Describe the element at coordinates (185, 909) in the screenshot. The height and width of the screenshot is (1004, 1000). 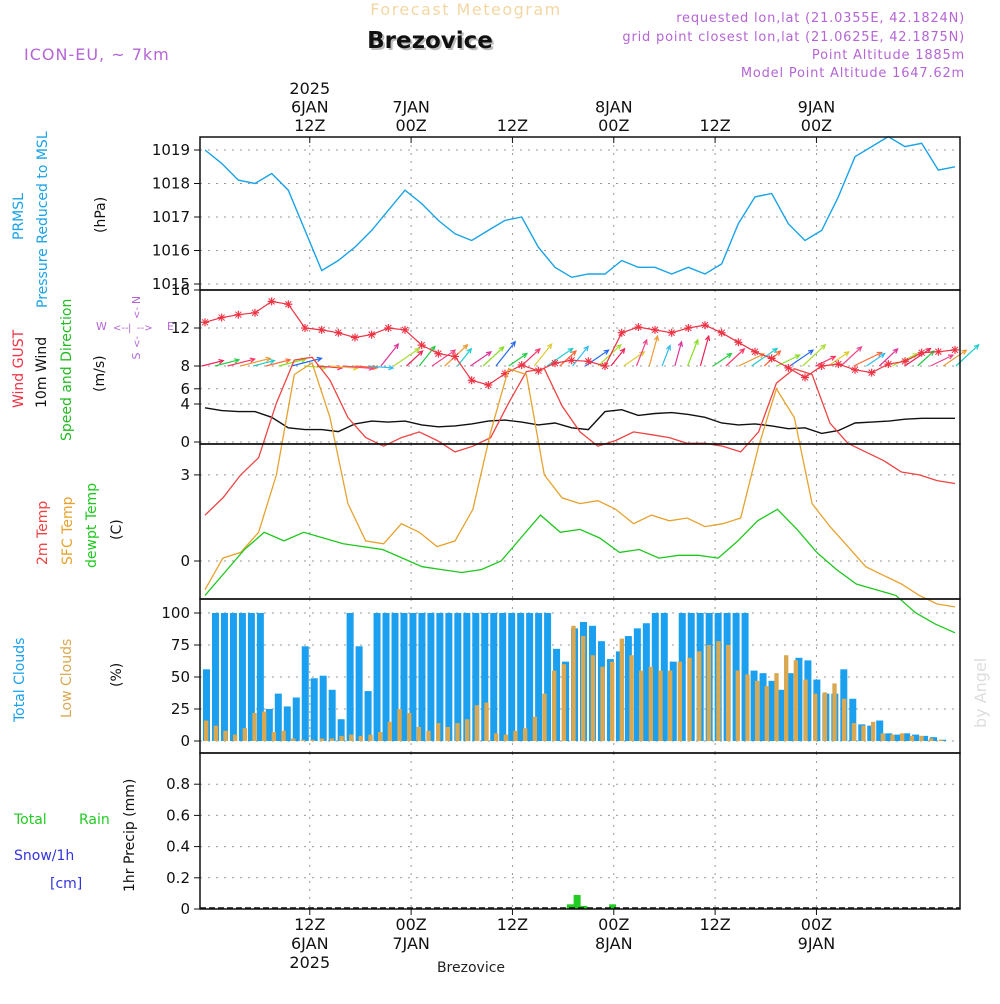
I see `precip-tick-label: 0` at that location.